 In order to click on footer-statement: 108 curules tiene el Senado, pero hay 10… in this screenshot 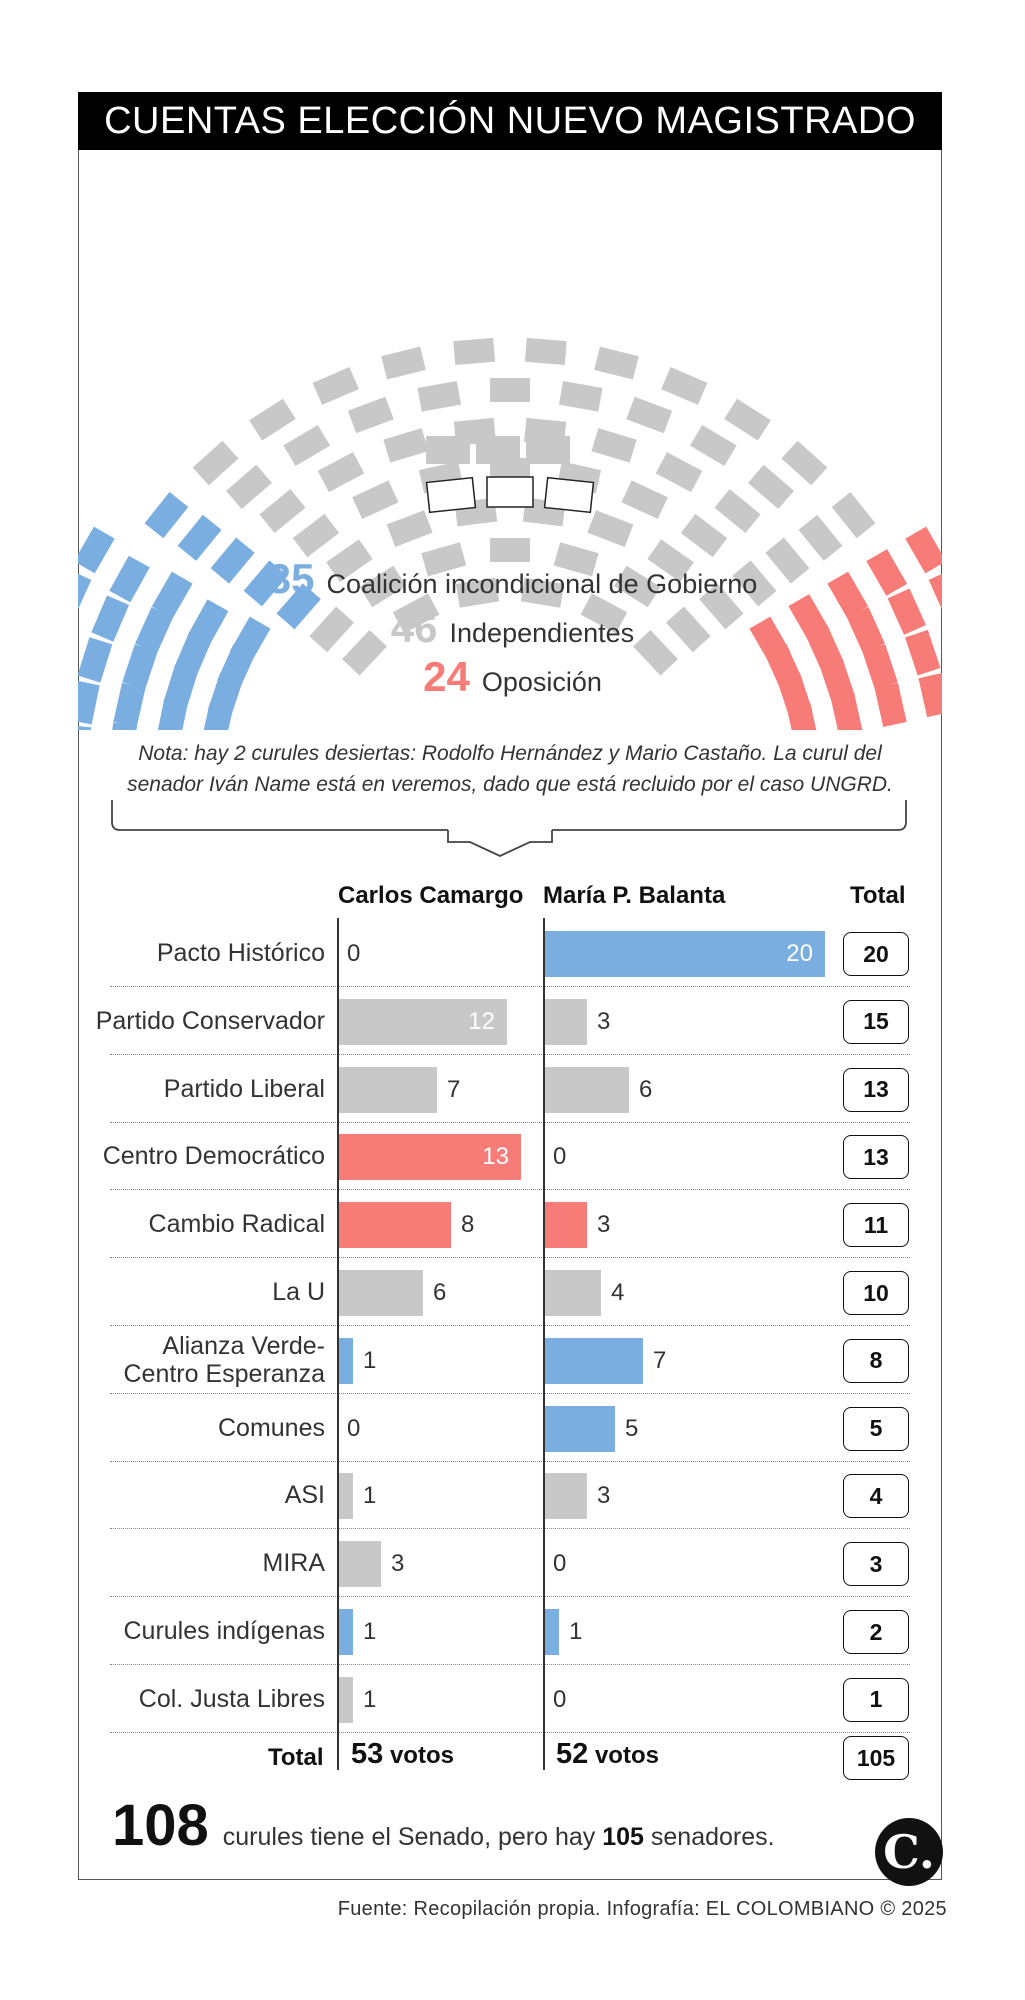, I will do `click(443, 1825)`.